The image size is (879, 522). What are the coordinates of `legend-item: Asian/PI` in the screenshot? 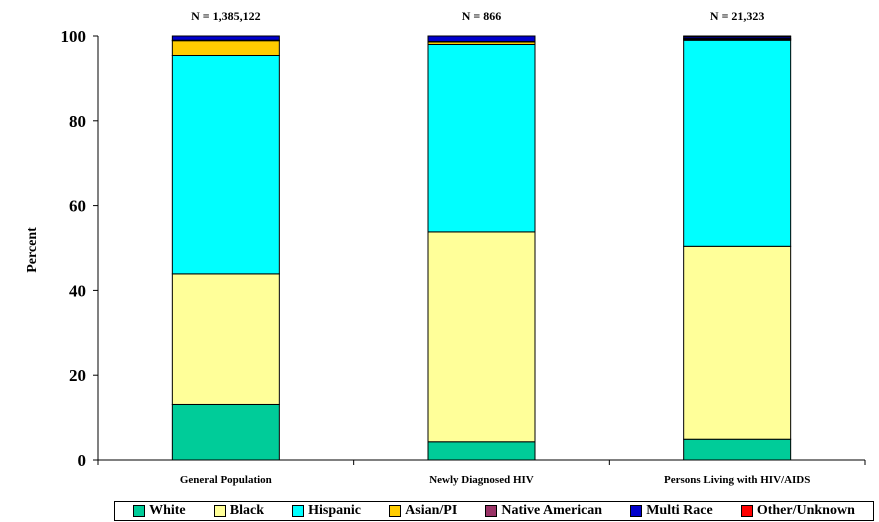 It's located at (423, 511).